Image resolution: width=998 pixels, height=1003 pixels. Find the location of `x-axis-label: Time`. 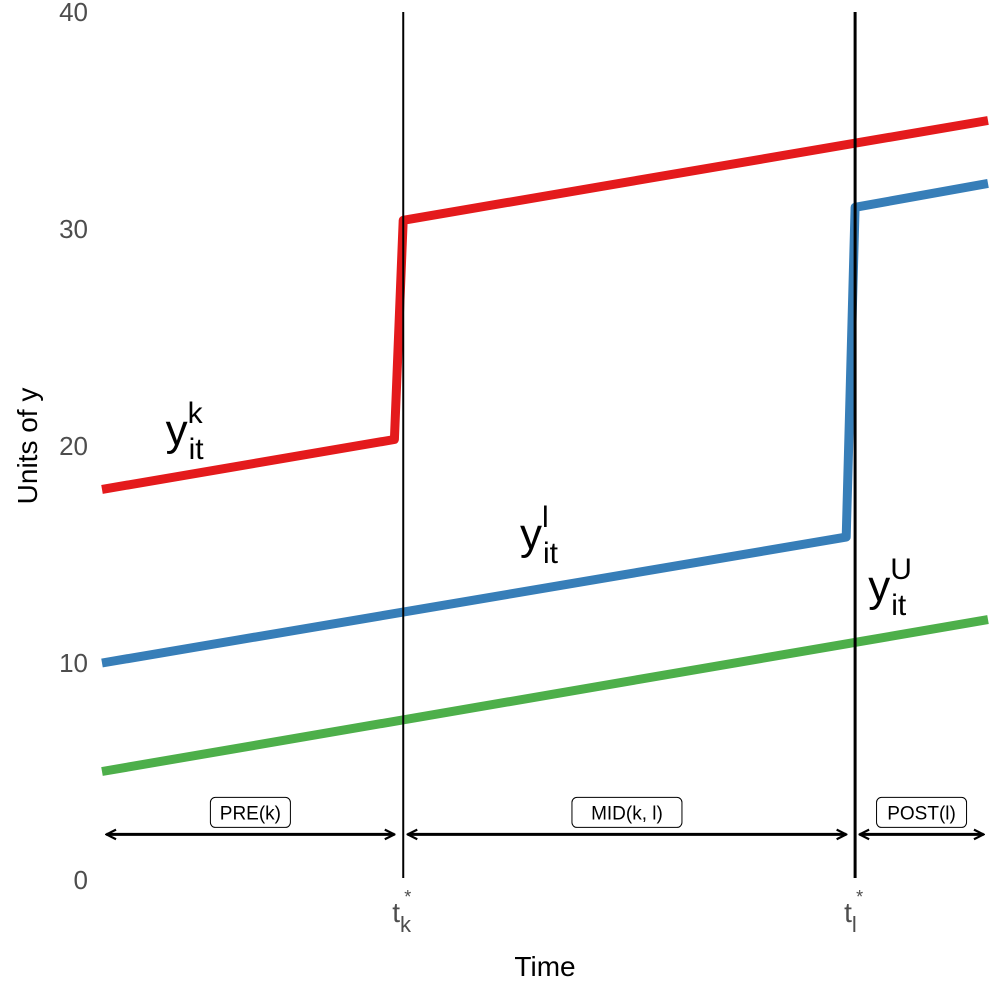

x-axis-label: Time is located at coordinates (544, 966).